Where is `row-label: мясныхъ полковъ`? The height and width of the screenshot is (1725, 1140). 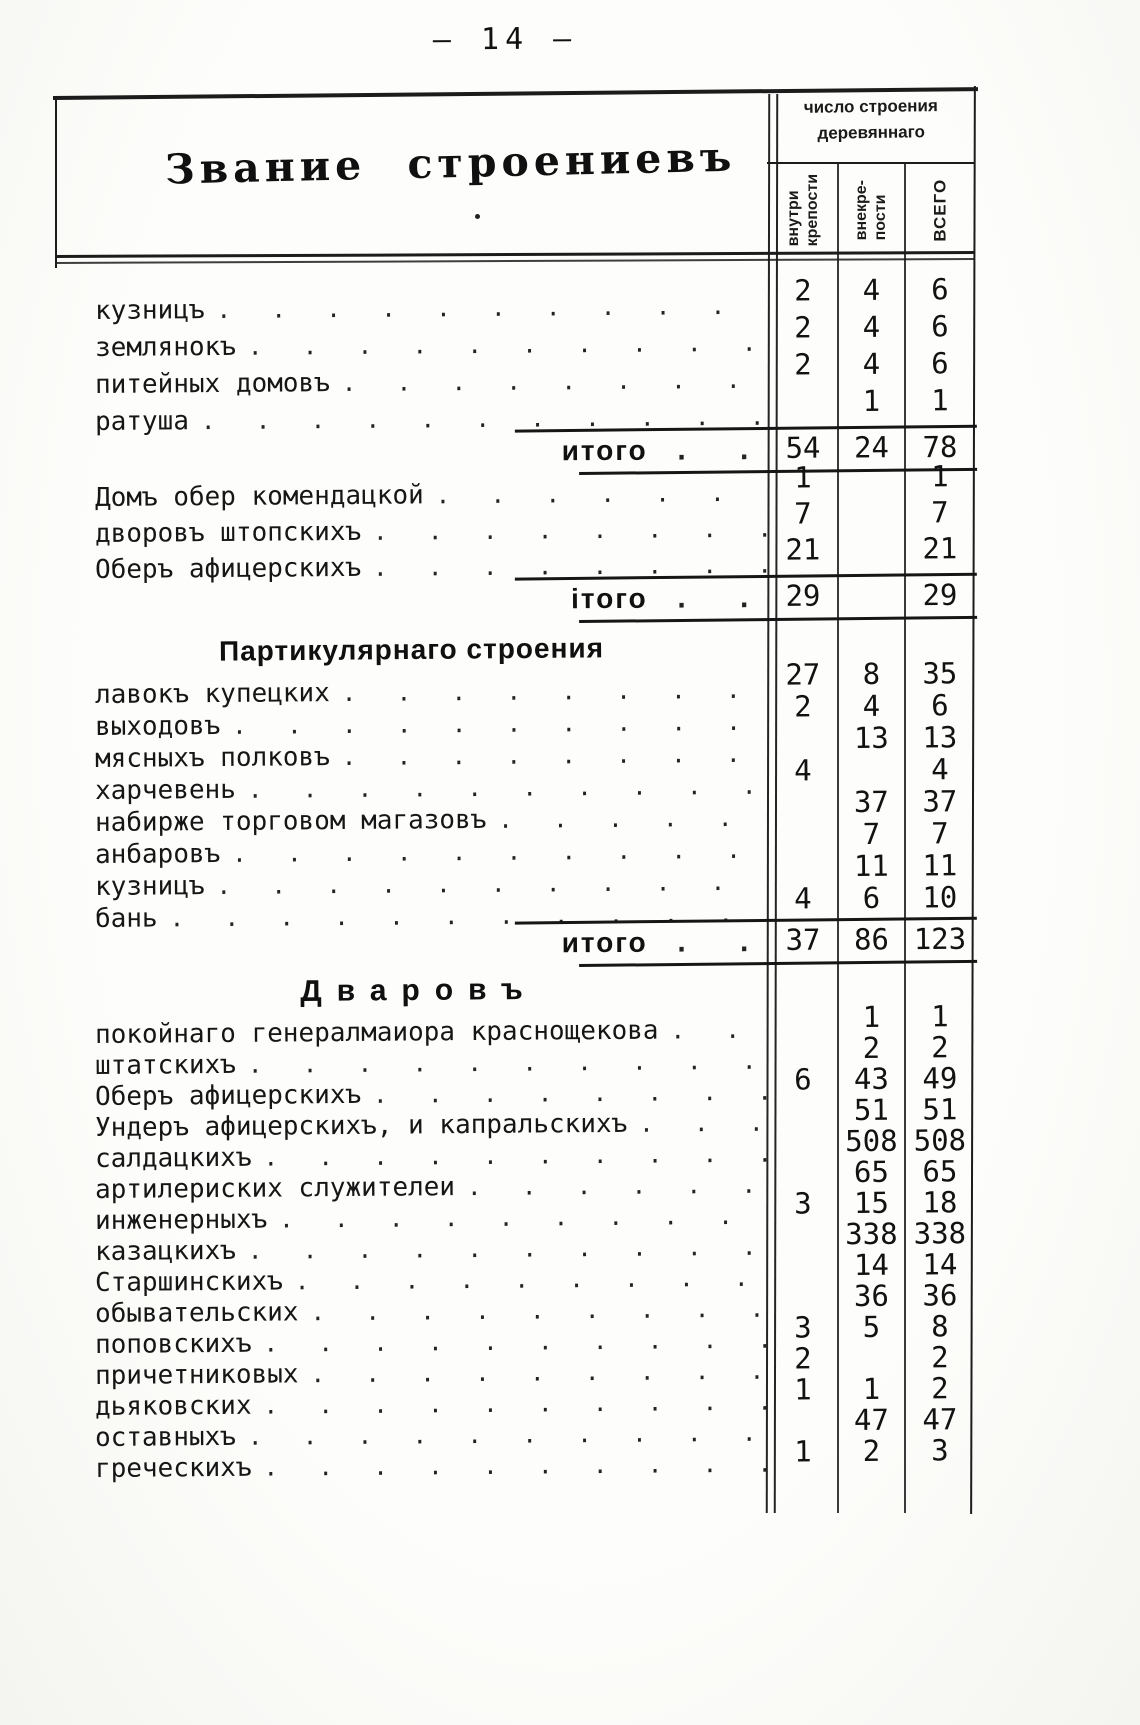
row-label: мясныхъ полковъ is located at coordinates (212, 758).